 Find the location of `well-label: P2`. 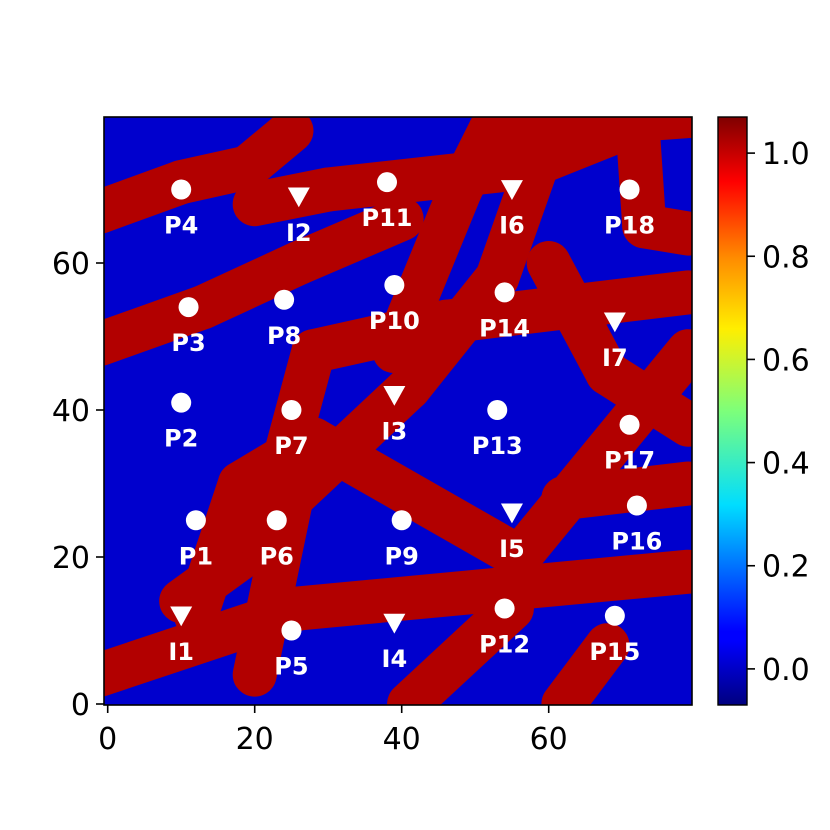

well-label: P2 is located at coordinates (181, 439).